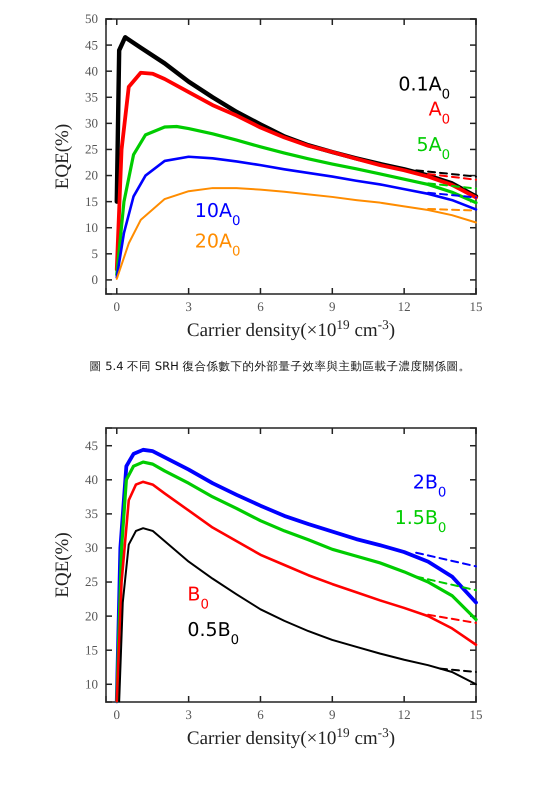 This screenshot has width=560, height=809. I want to click on text: B$_{0}$, so click(198, 598).